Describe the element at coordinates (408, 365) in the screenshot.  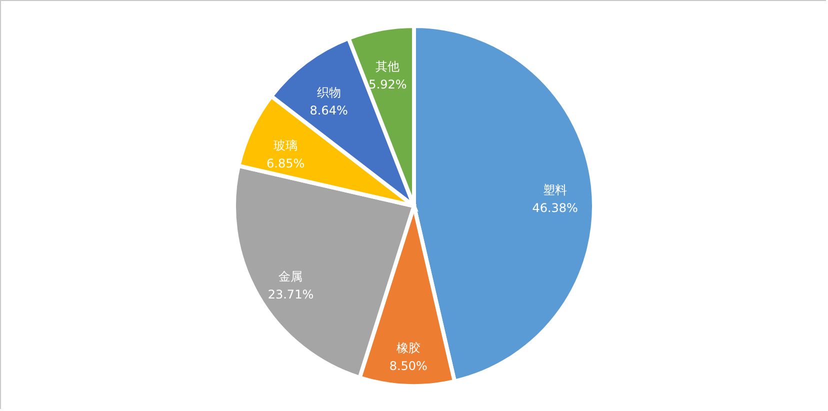
I see `data-label: 8.50%` at that location.